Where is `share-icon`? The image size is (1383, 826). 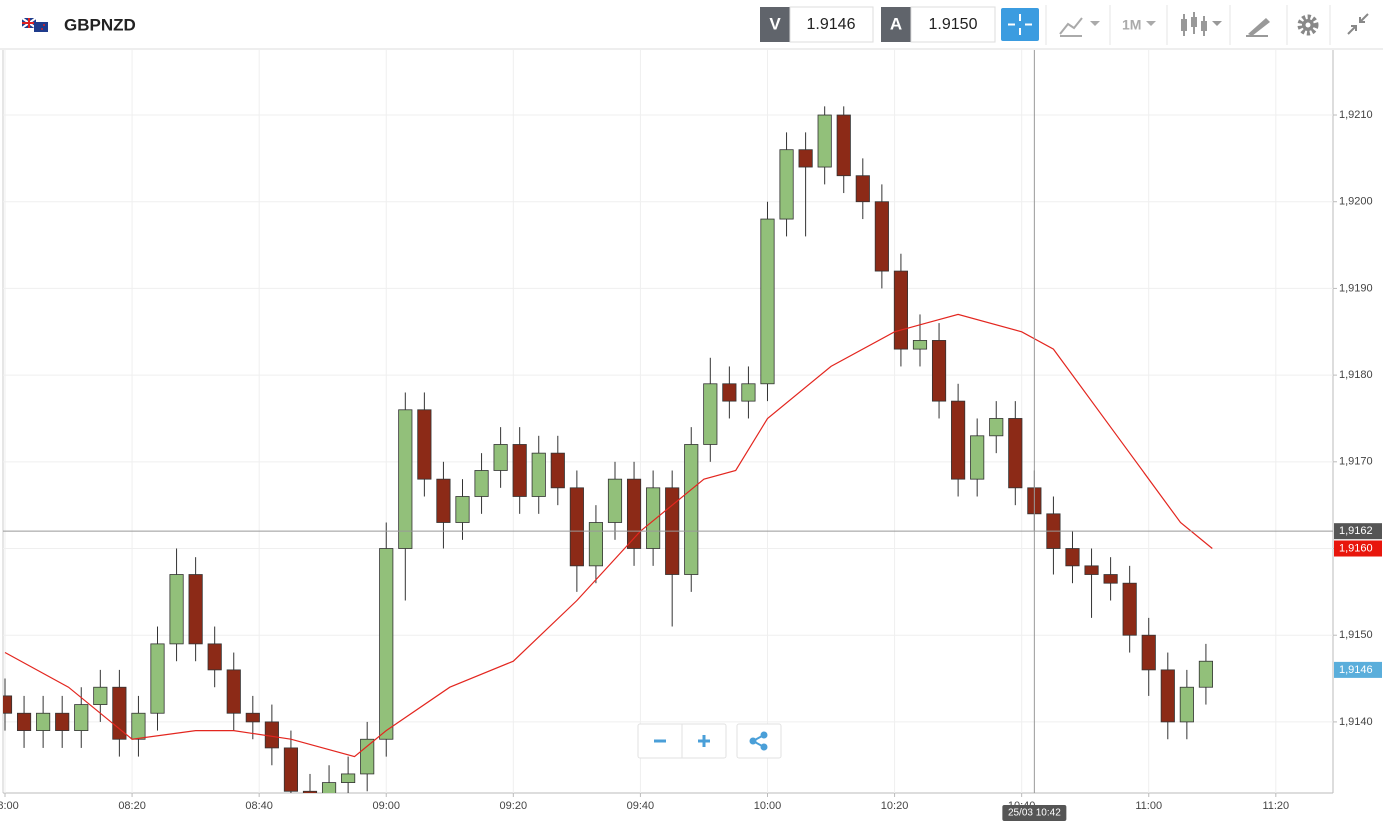 share-icon is located at coordinates (758, 741).